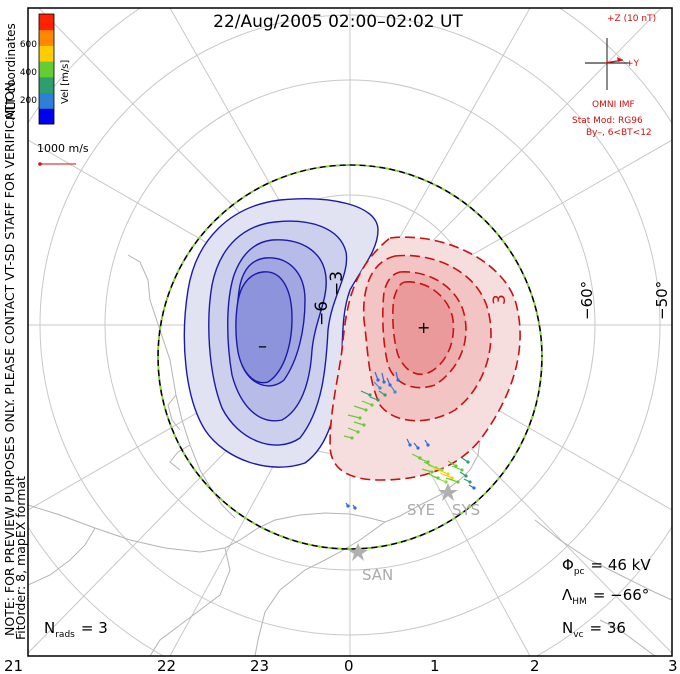  I want to click on radar-label-sye: SYE, so click(421, 510).